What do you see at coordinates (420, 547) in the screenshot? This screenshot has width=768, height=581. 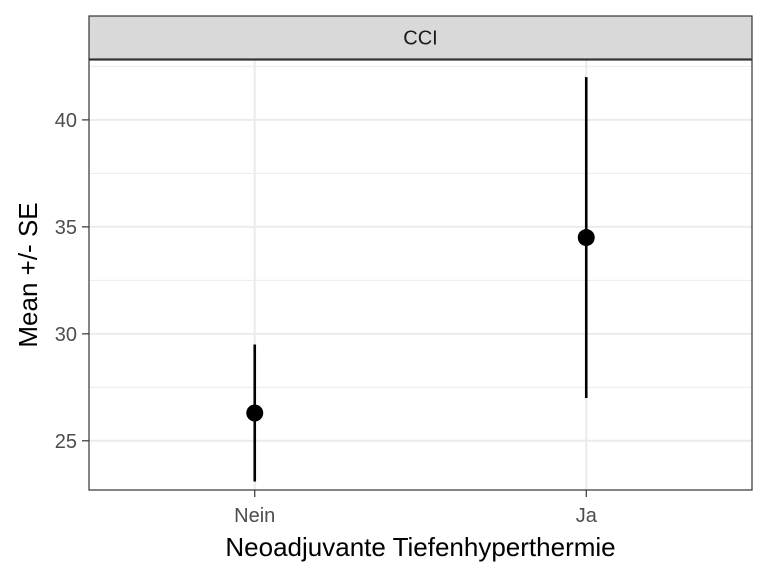 I see `x-axis-title: Neoadjuvante Tiefenhyperthermie` at bounding box center [420, 547].